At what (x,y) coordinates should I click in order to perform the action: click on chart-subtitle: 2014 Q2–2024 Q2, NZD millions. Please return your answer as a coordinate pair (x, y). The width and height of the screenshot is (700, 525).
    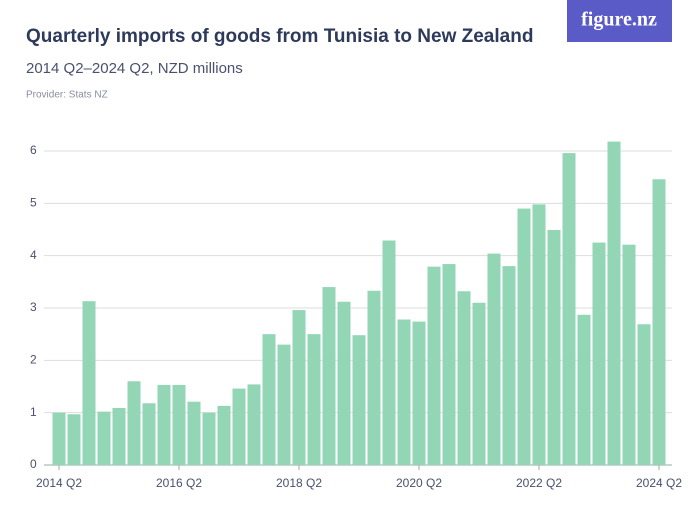
    Looking at the image, I should click on (134, 68).